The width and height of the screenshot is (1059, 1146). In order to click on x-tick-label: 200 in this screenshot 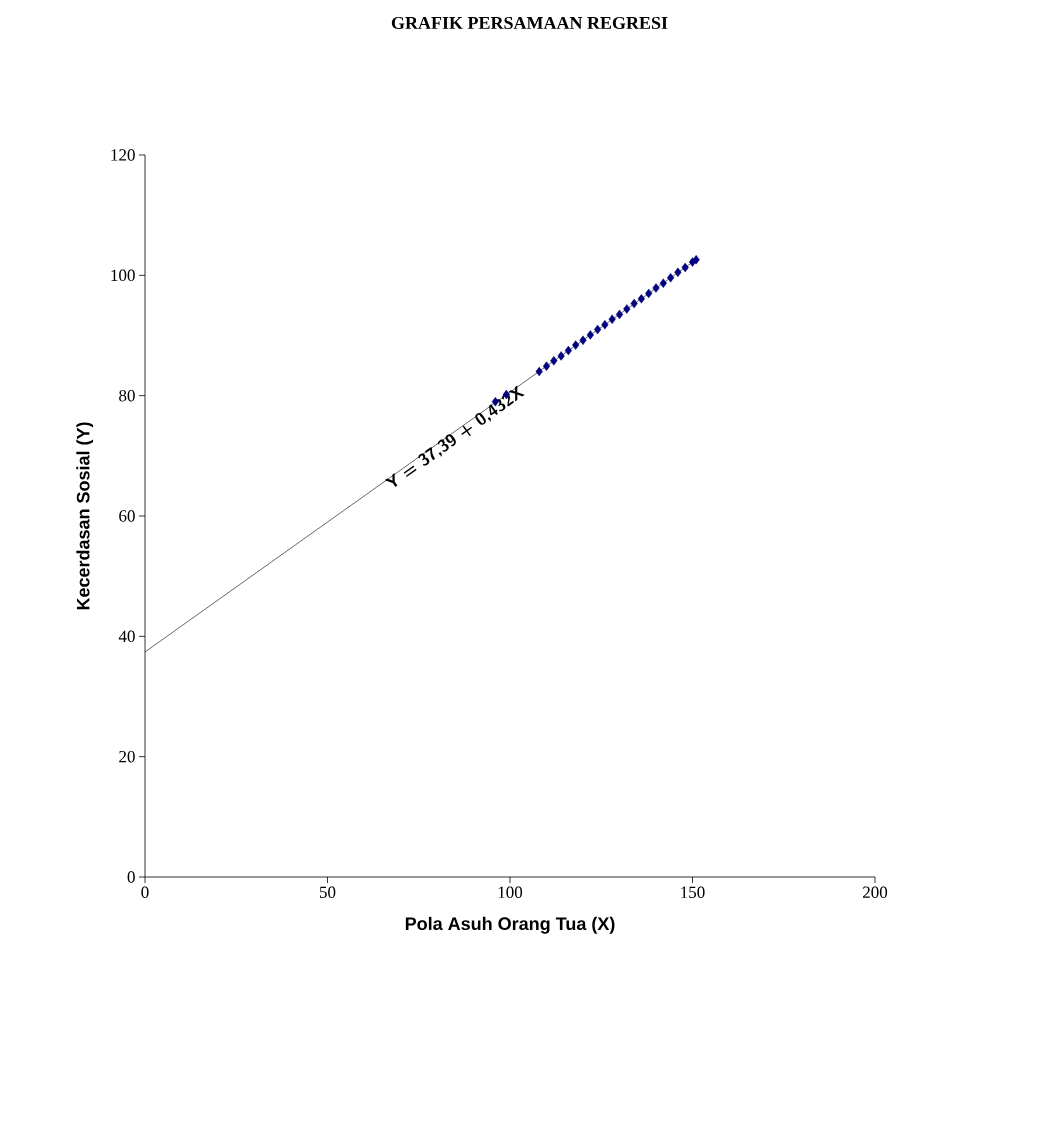, I will do `click(875, 892)`.